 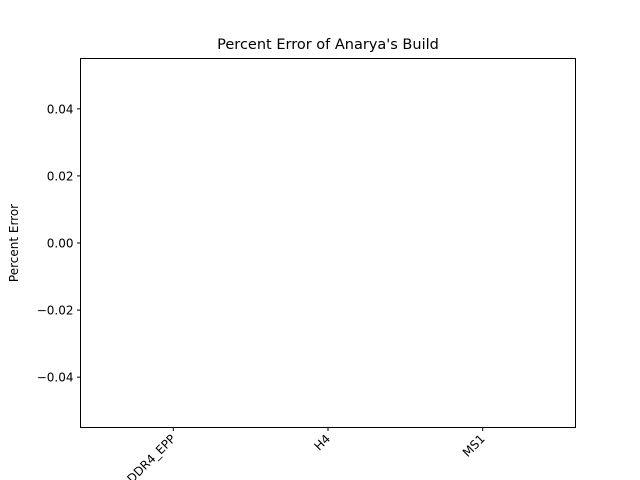 I want to click on x-tick-label-ms1: MS1, so click(x=474, y=446).